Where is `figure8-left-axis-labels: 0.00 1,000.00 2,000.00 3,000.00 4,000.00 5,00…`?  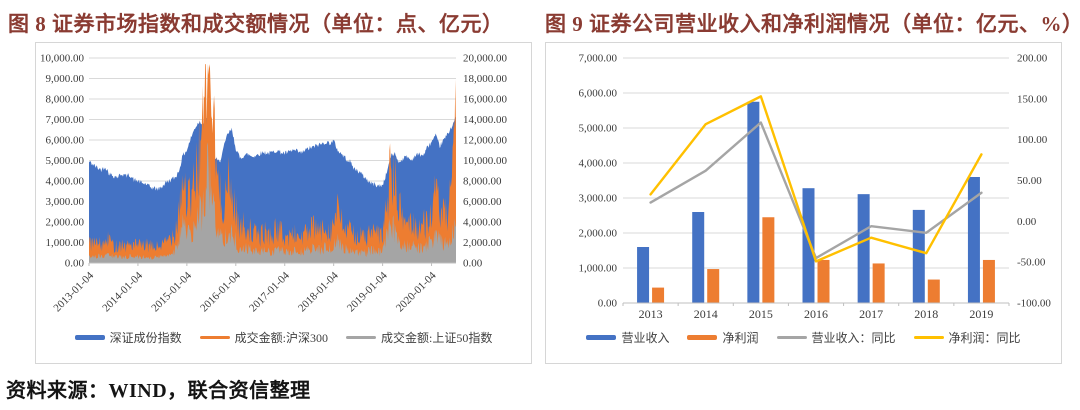
figure8-left-axis-labels: 0.00 1,000.00 2,000.00 3,000.00 4,000.00 5,00… is located at coordinates (62, 161).